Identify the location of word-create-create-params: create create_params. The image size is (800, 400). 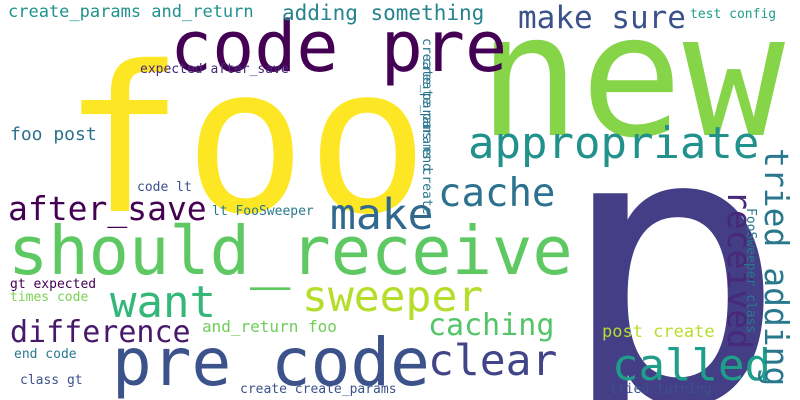
(318, 389).